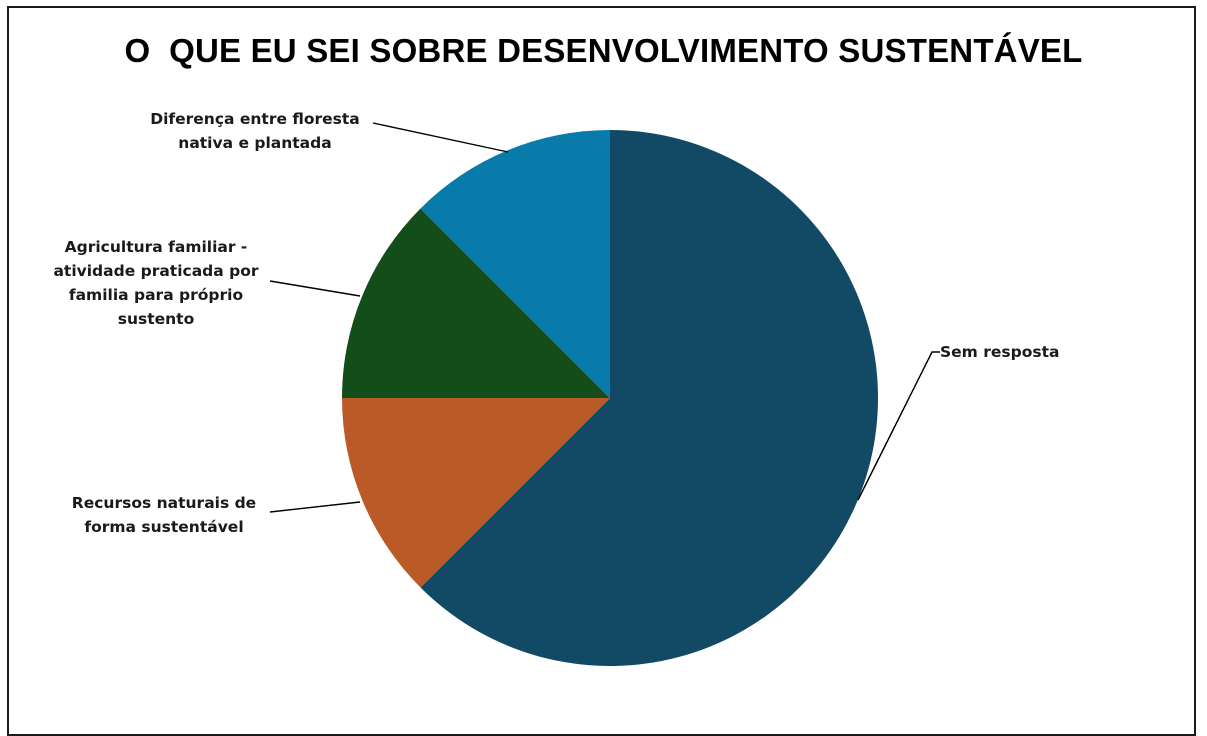 The width and height of the screenshot is (1207, 736). What do you see at coordinates (156, 295) in the screenshot?
I see `slice-label-line: familia para próprio` at bounding box center [156, 295].